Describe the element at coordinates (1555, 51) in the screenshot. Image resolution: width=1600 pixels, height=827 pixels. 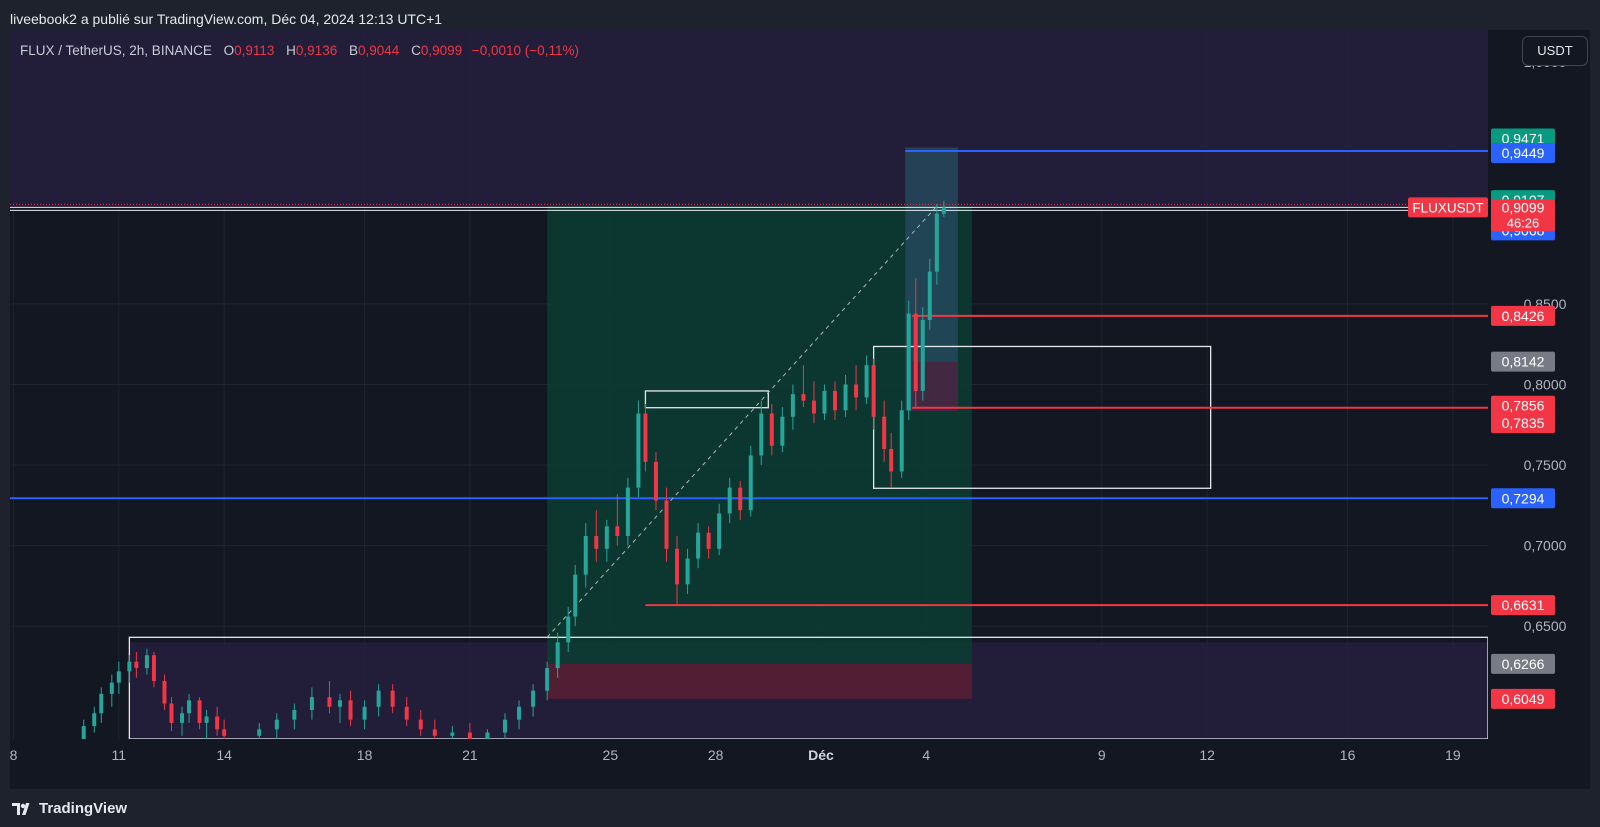
I see `currency-unit-button: USDT` at that location.